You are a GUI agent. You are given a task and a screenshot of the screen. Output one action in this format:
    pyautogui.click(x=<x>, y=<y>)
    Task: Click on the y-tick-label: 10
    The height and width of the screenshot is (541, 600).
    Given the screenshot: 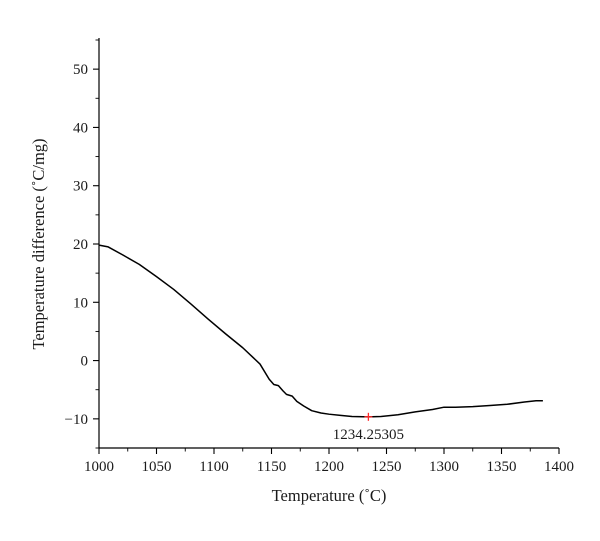 What is the action you would take?
    pyautogui.click(x=80, y=303)
    